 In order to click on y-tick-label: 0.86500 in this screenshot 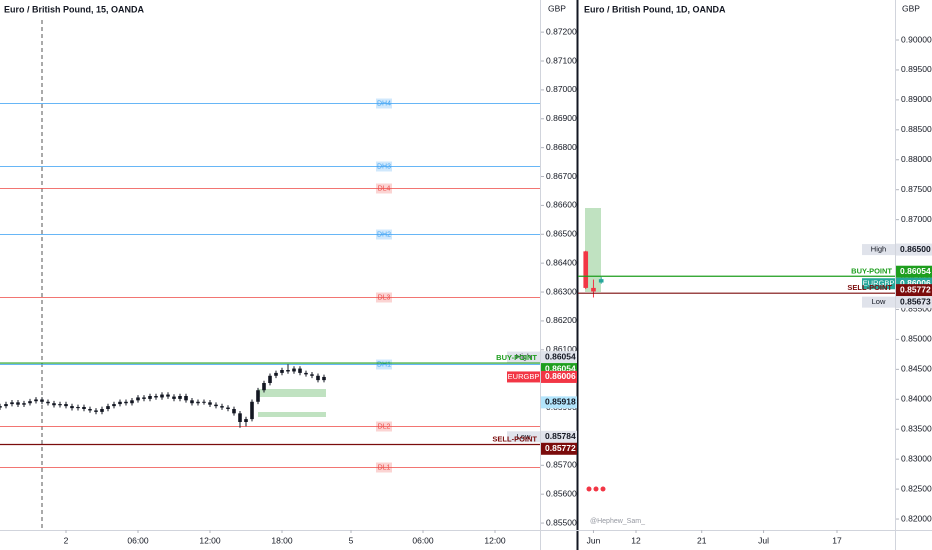, I will do `click(561, 234)`.